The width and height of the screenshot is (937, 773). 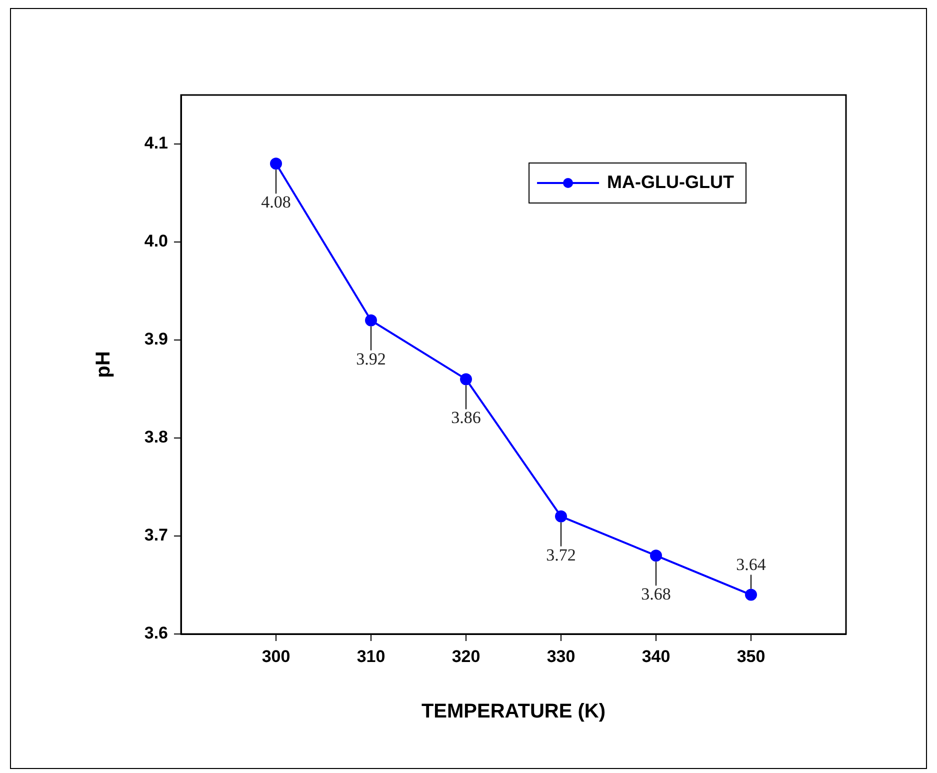 I want to click on x-tick-label: 350, so click(x=751, y=656).